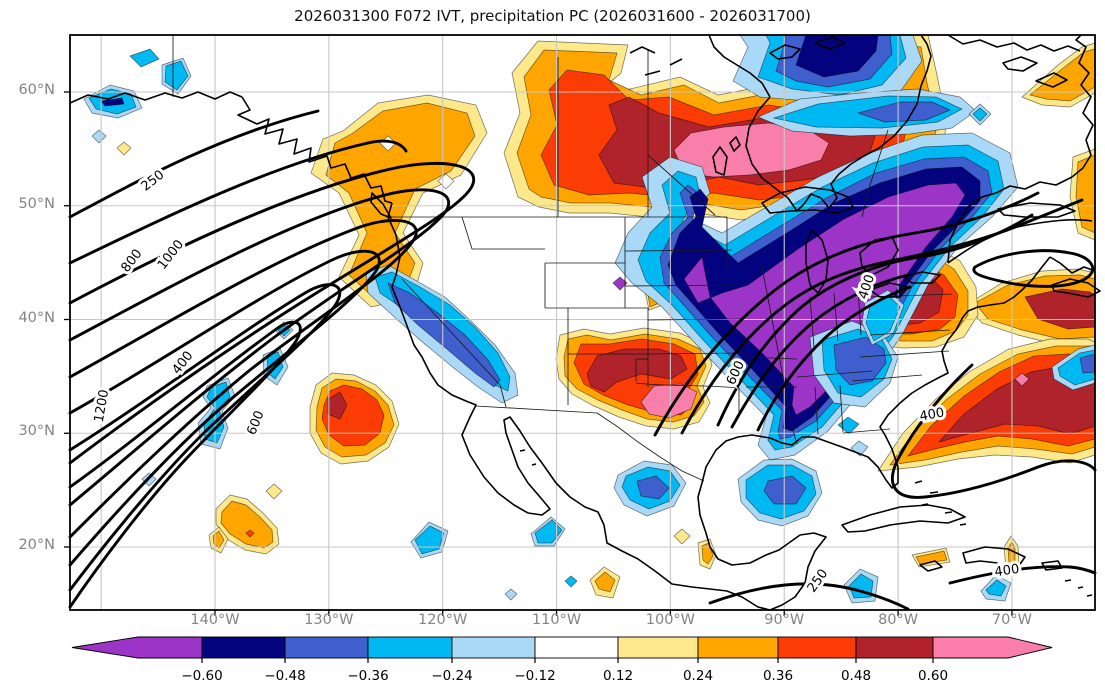 Image resolution: width=1105 pixels, height=698 pixels. Describe the element at coordinates (36, 90) in the screenshot. I see `y-tick-label: 60°N` at that location.